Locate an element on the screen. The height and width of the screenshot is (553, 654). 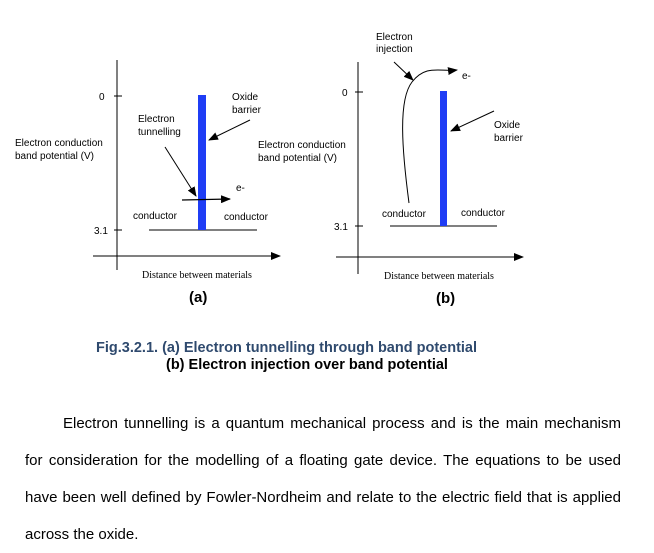
injection-label-line1: Electron is located at coordinates (394, 37).